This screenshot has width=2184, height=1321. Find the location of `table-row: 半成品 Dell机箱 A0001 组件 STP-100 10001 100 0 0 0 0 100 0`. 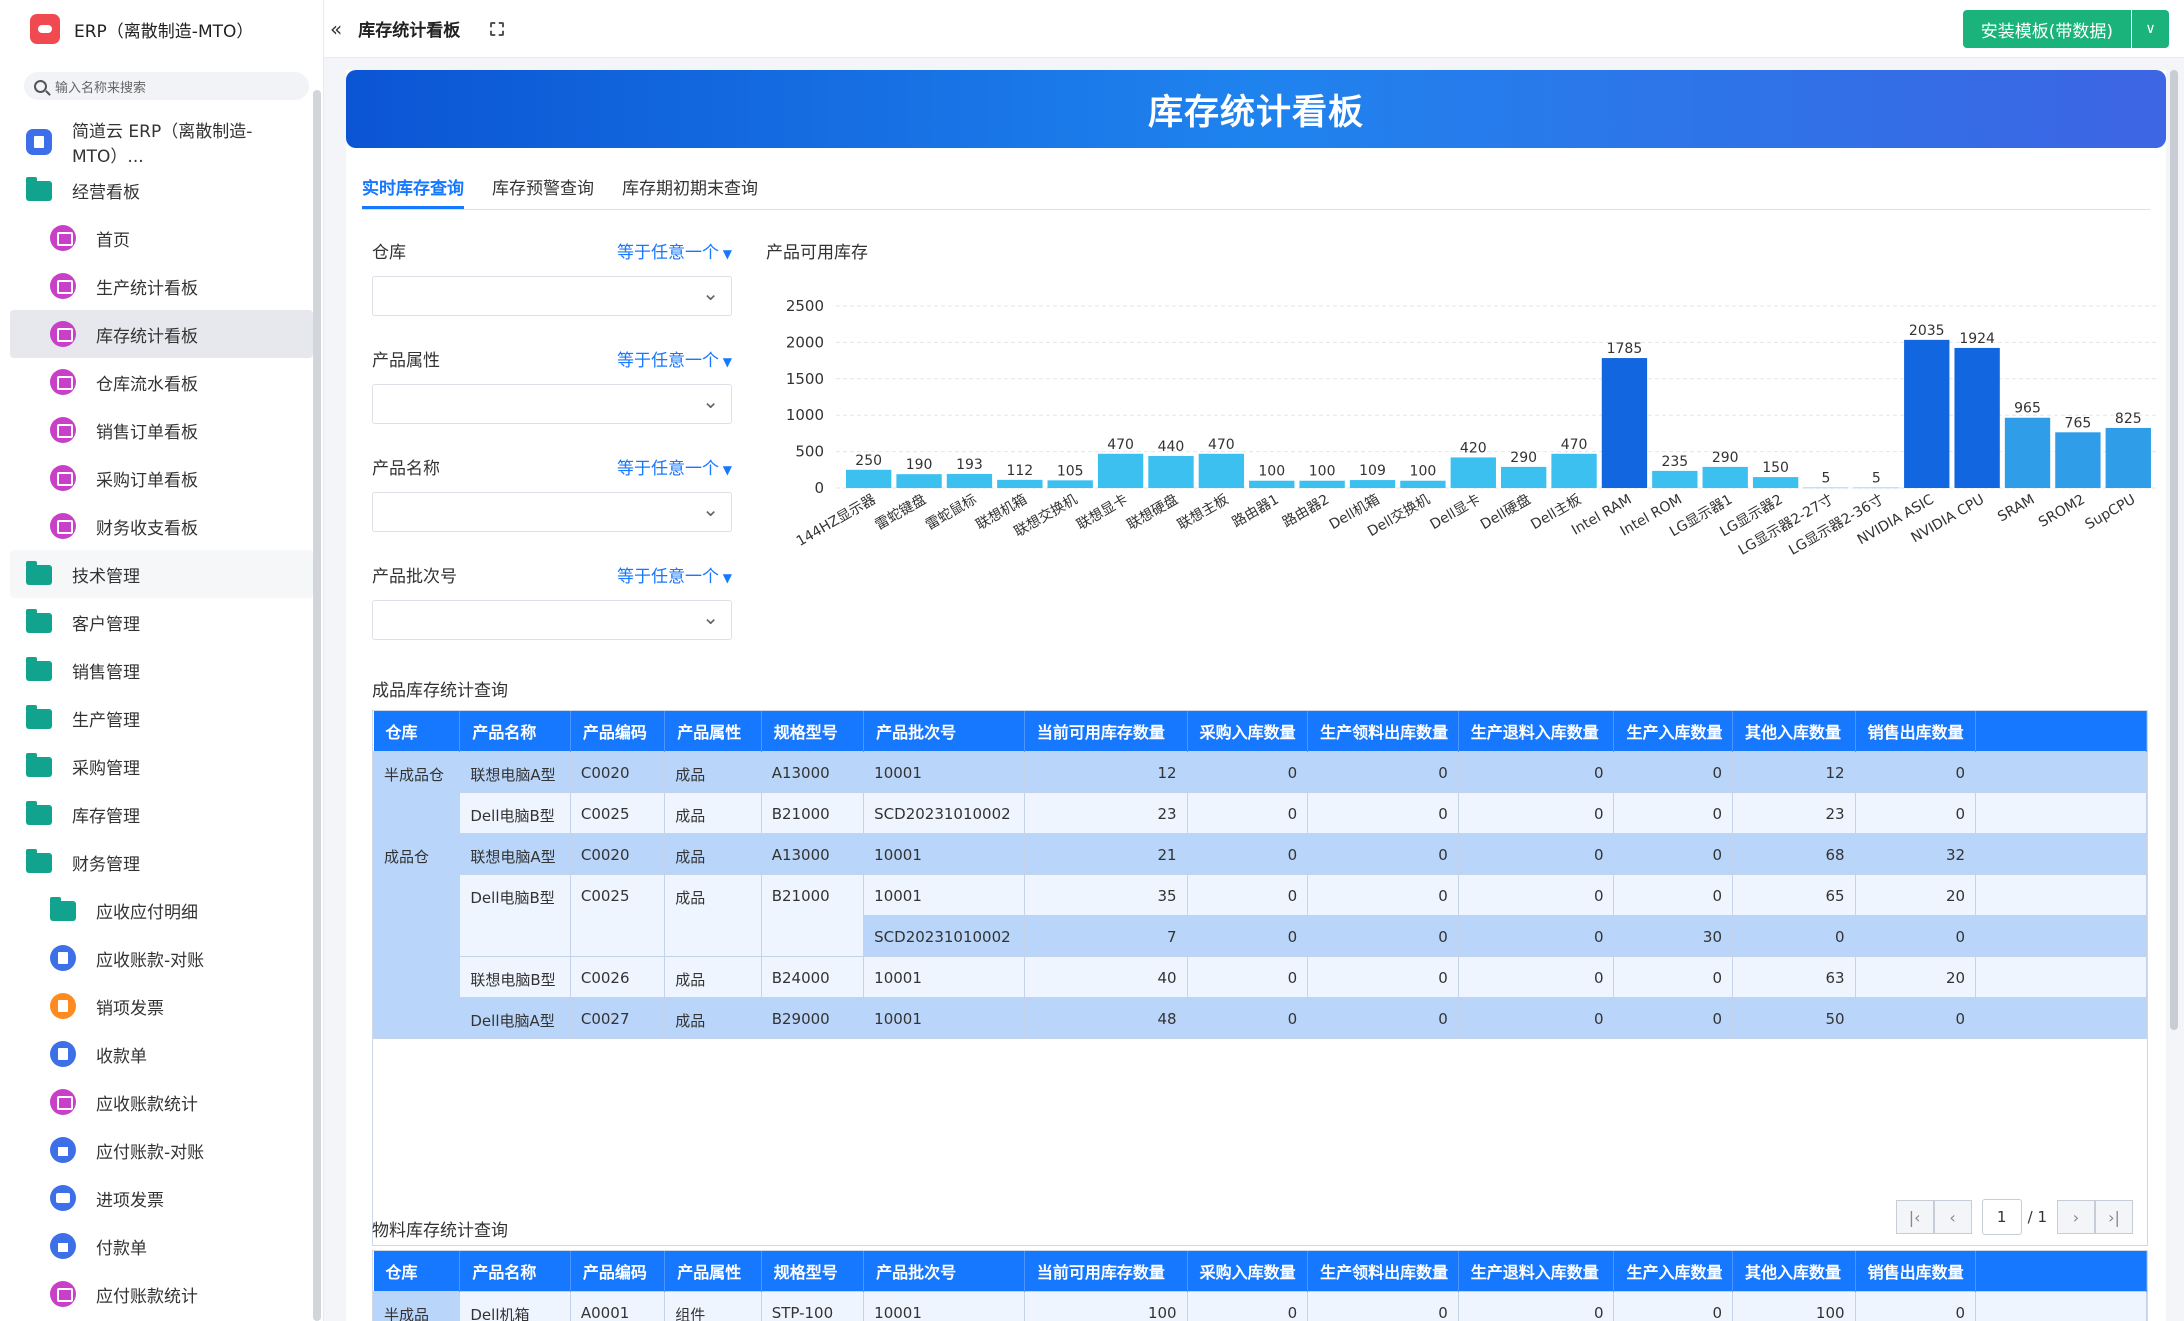

table-row: 半成品 Dell机箱 A0001 组件 STP-100 10001 100 0 0 0 0 100 0 is located at coordinates (1259, 1305).